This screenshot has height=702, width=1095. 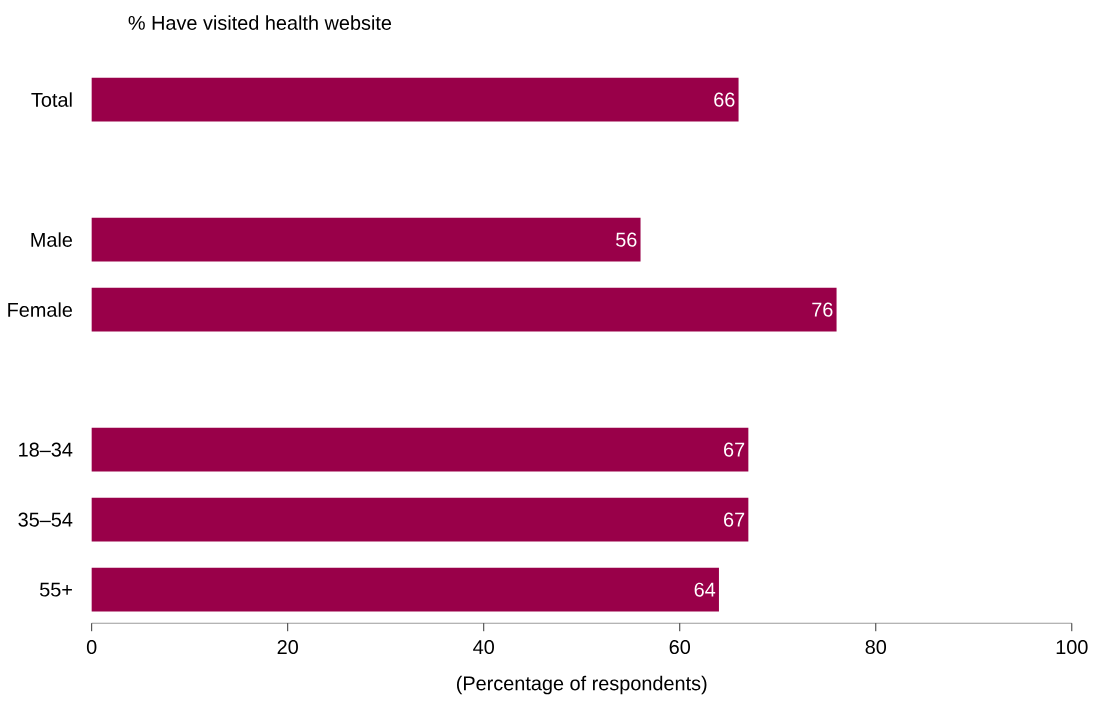 I want to click on y-tick-label: 55+, so click(x=55, y=589).